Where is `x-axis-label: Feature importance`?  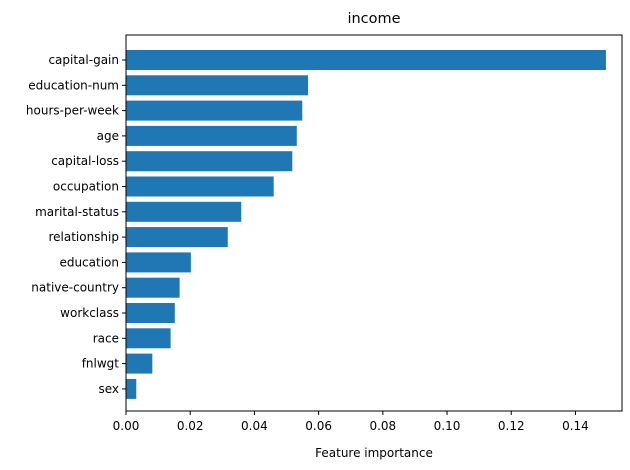
x-axis-label: Feature importance is located at coordinates (374, 453).